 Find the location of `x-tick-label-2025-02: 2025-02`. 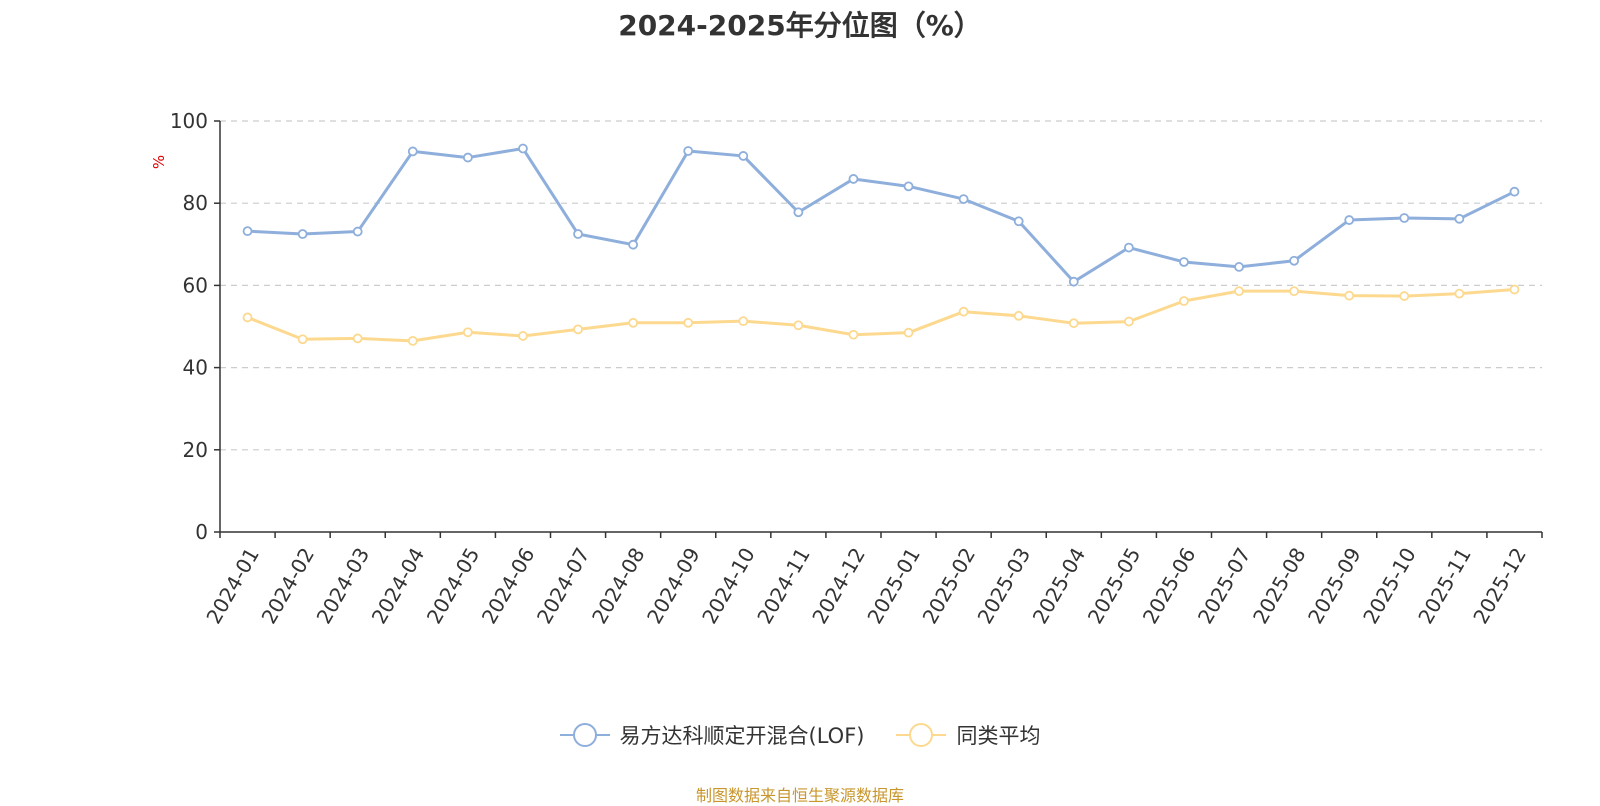

x-tick-label-2025-02: 2025-02 is located at coordinates (949, 586).